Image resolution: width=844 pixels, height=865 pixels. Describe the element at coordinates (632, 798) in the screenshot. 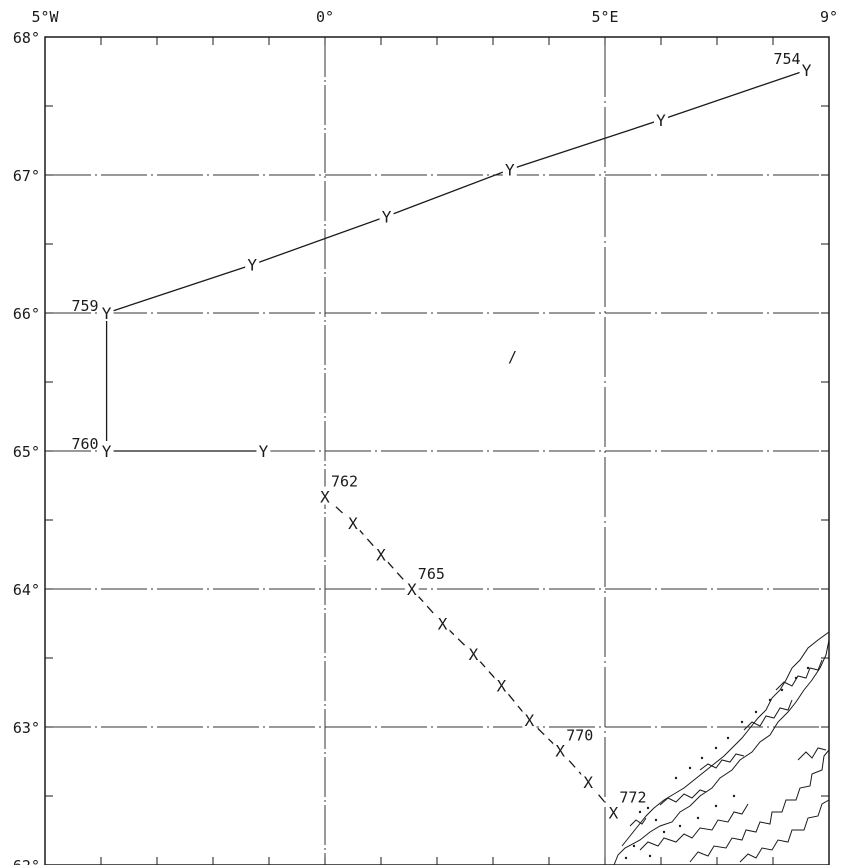

I see `station-number-label: 772` at that location.